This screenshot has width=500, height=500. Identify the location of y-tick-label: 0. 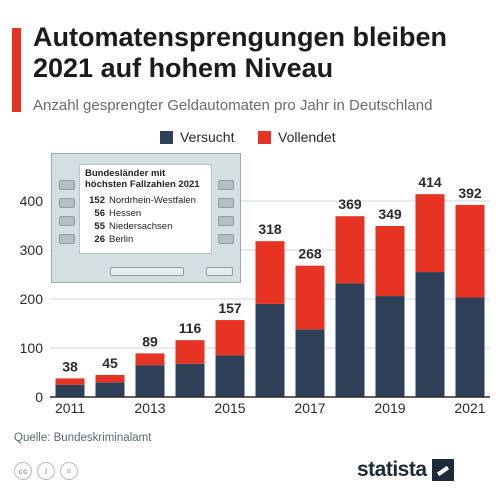
(39, 397).